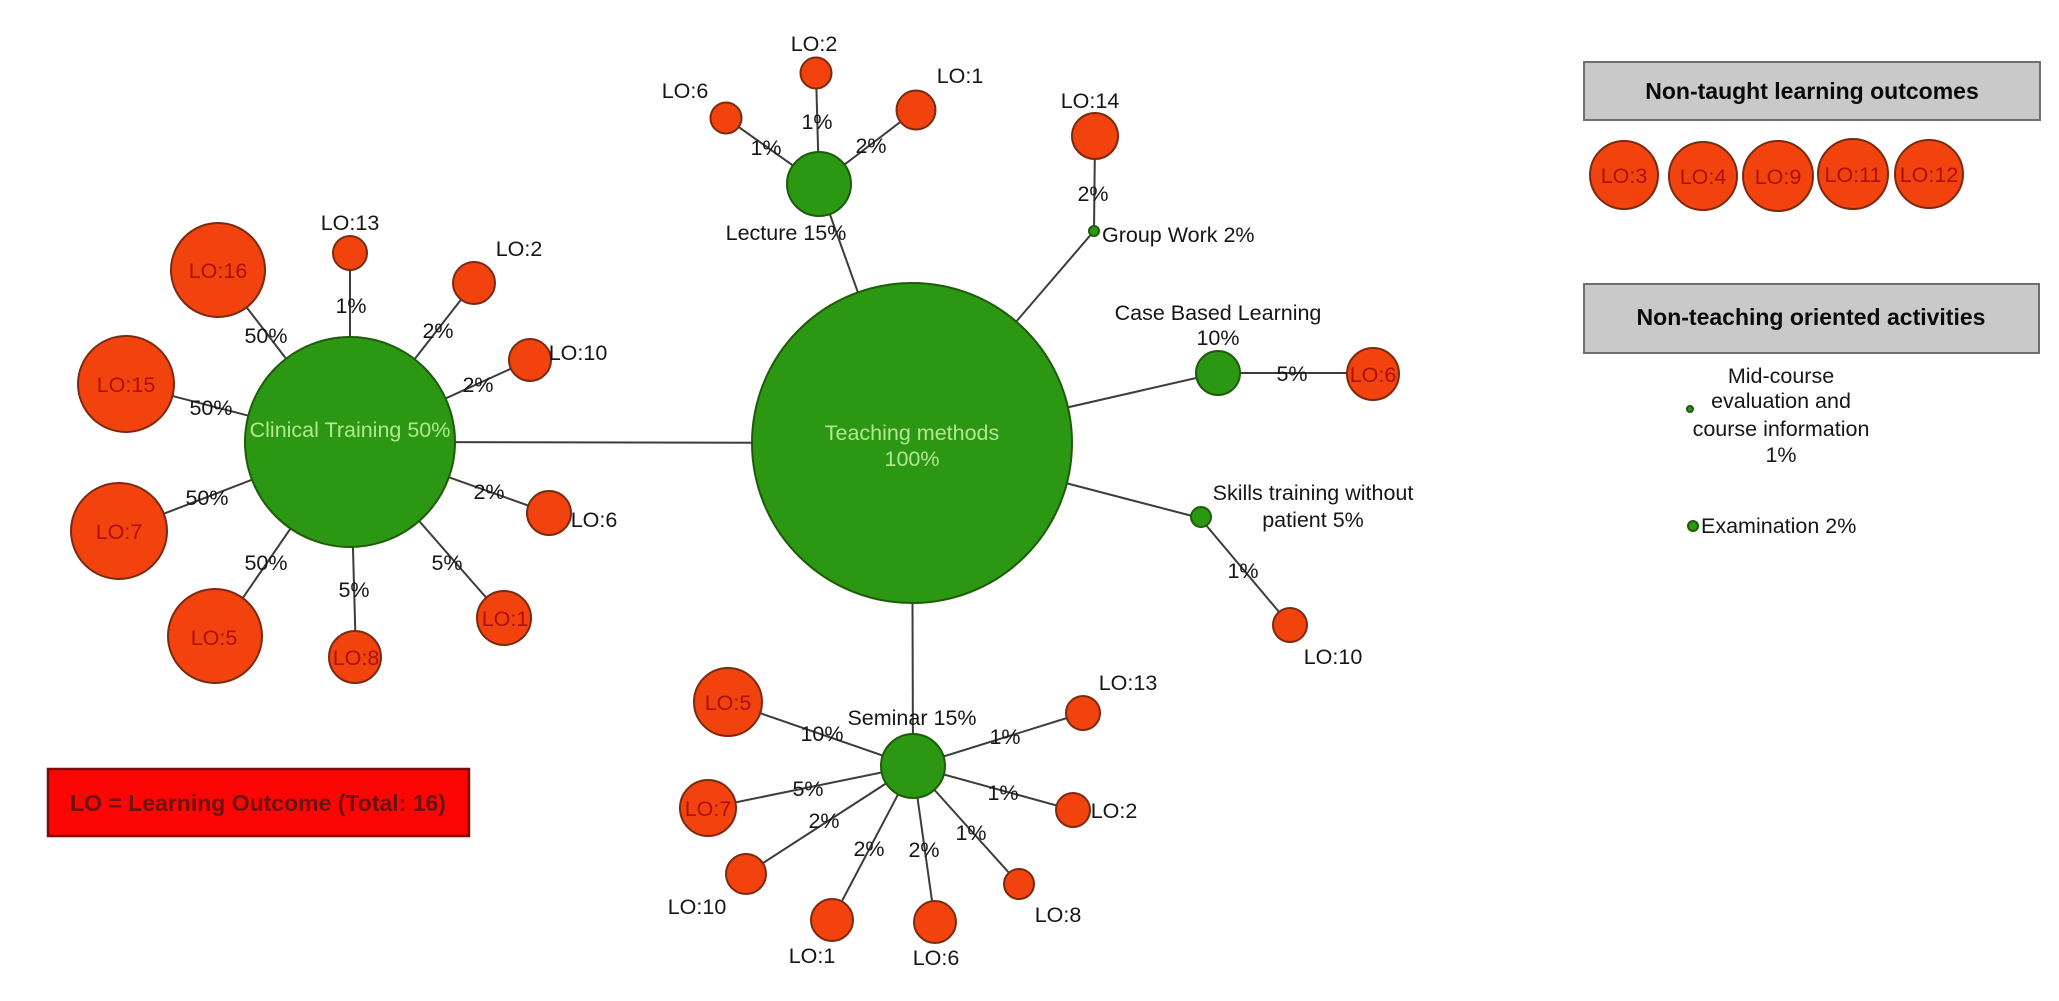 The height and width of the screenshot is (1001, 2059). I want to click on svg-text: Group Work 2%, so click(1178, 235).